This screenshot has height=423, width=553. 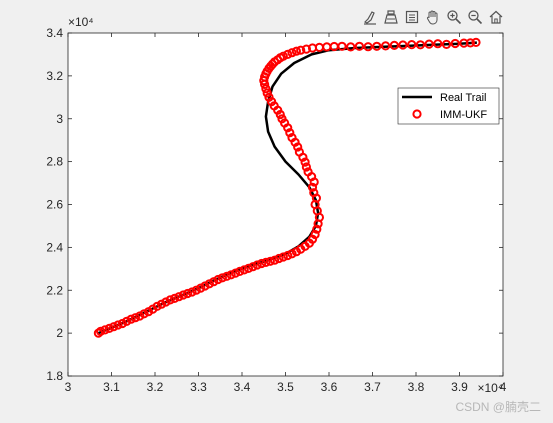 I want to click on zoom-in-icon, so click(x=453, y=17).